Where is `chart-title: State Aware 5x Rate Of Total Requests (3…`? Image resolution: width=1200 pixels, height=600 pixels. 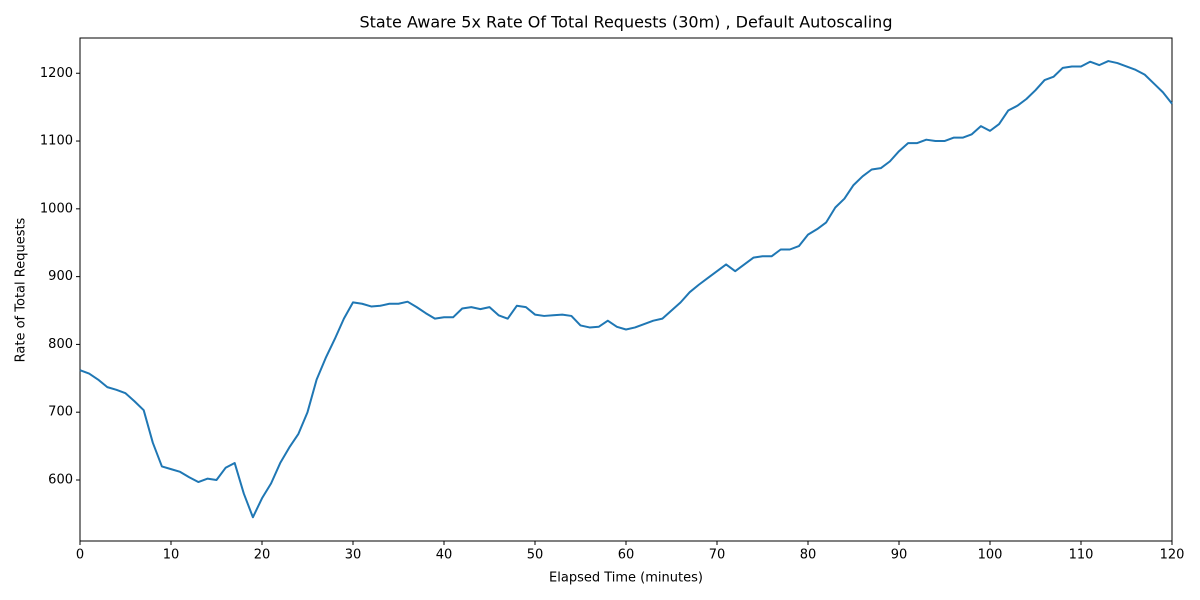
chart-title: State Aware 5x Rate Of Total Requests (3… is located at coordinates (626, 22).